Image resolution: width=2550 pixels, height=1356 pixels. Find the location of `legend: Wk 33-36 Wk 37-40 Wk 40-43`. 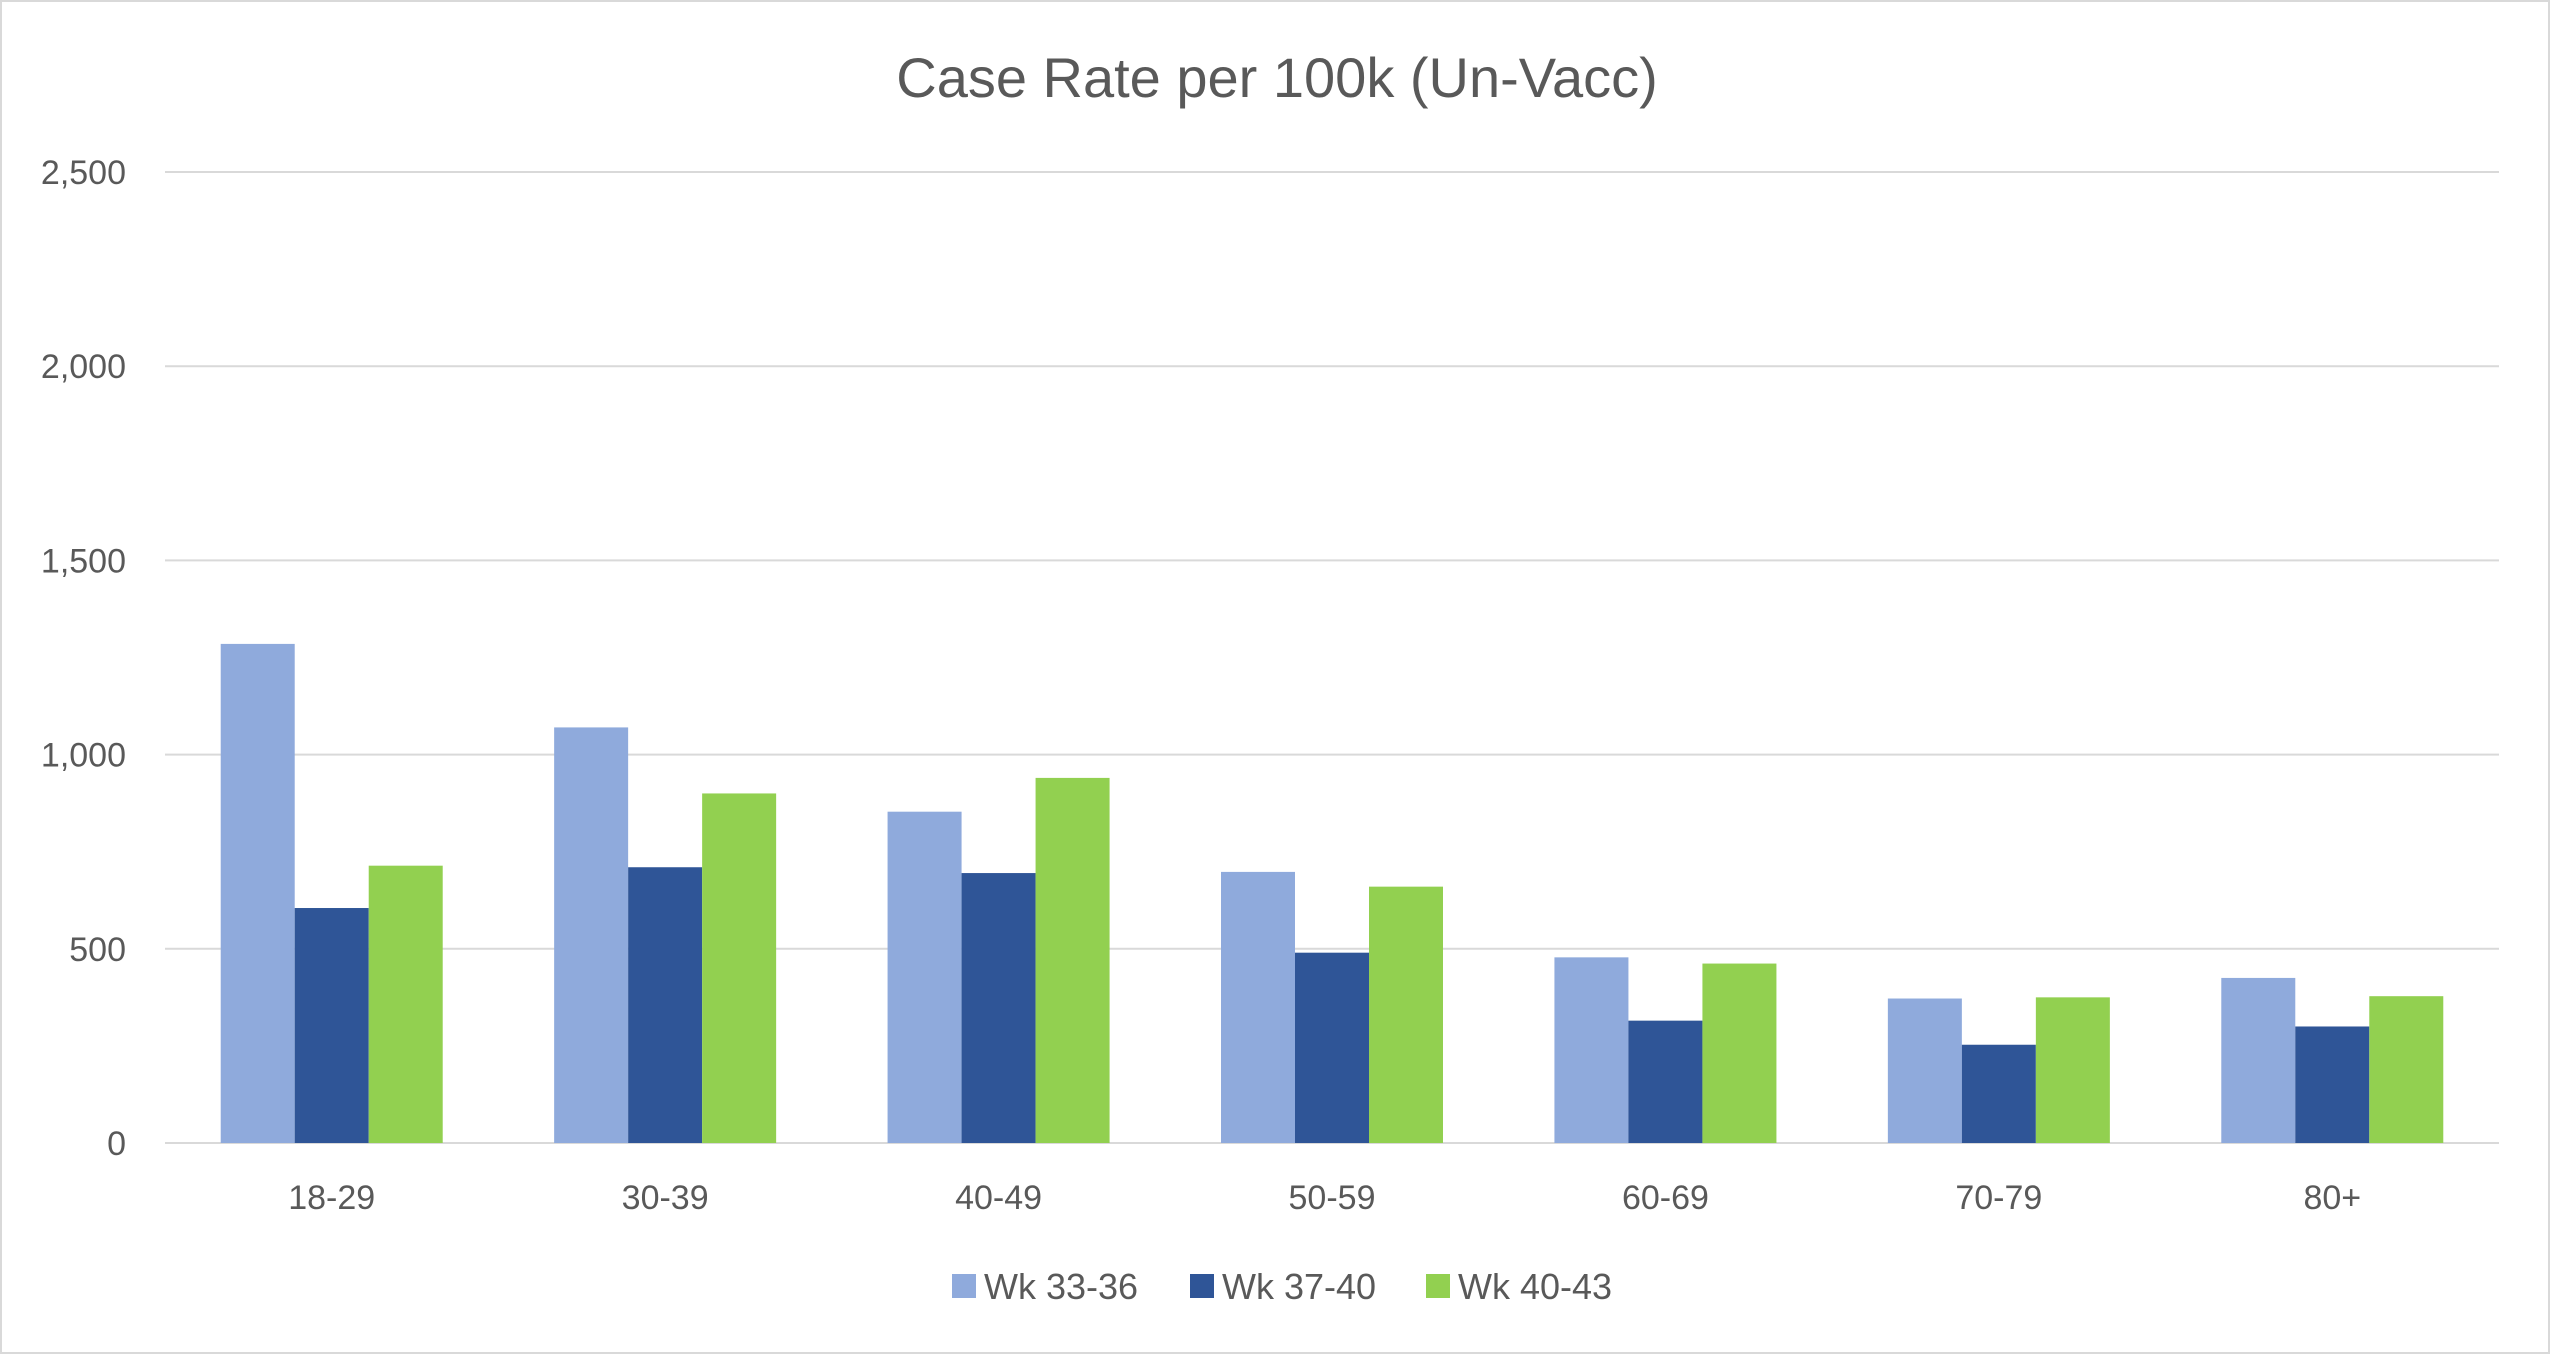

legend: Wk 33-36 Wk 37-40 Wk 40-43 is located at coordinates (1282, 1286).